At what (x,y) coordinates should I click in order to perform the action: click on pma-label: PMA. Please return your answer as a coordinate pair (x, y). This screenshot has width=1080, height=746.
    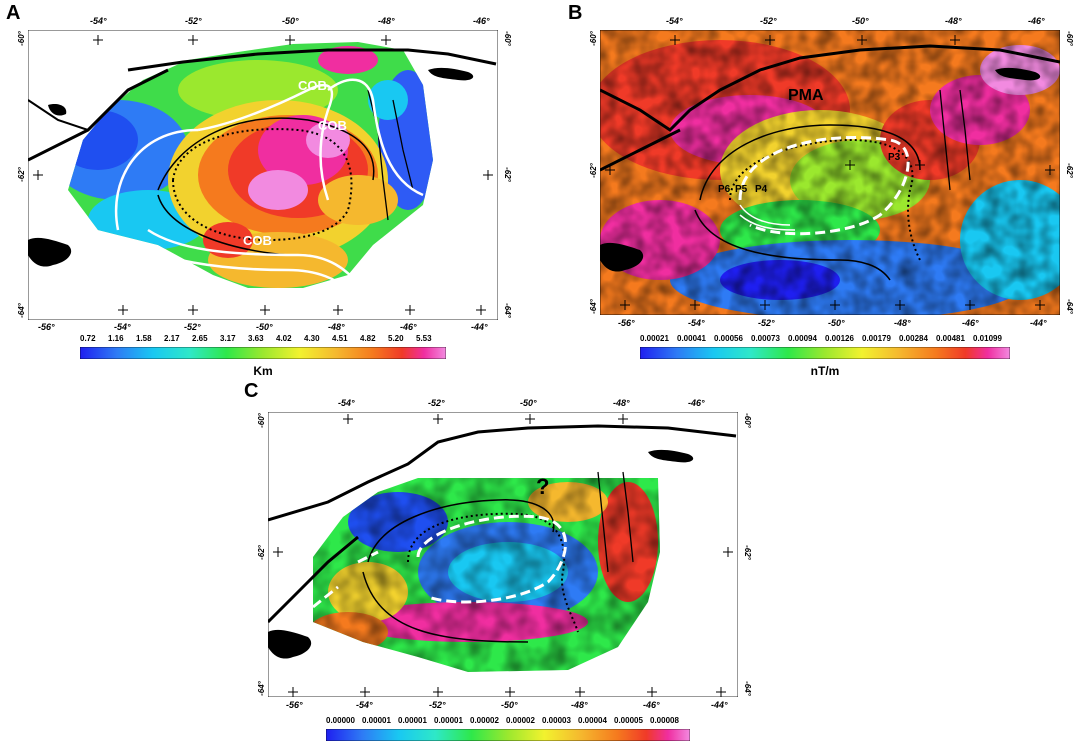
    Looking at the image, I should click on (806, 95).